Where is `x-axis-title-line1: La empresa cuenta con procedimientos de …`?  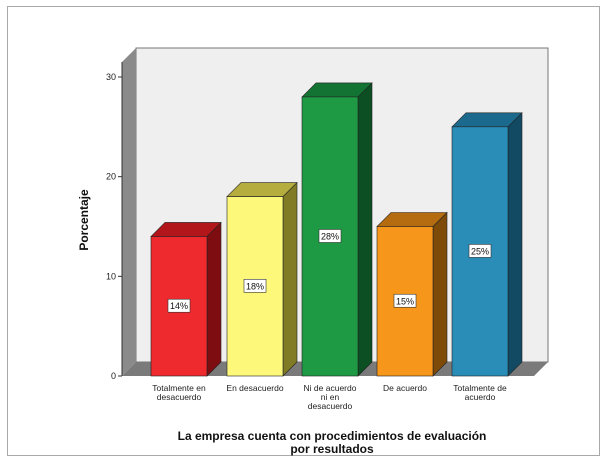 x-axis-title-line1: La empresa cuenta con procedimientos de … is located at coordinates (332, 436).